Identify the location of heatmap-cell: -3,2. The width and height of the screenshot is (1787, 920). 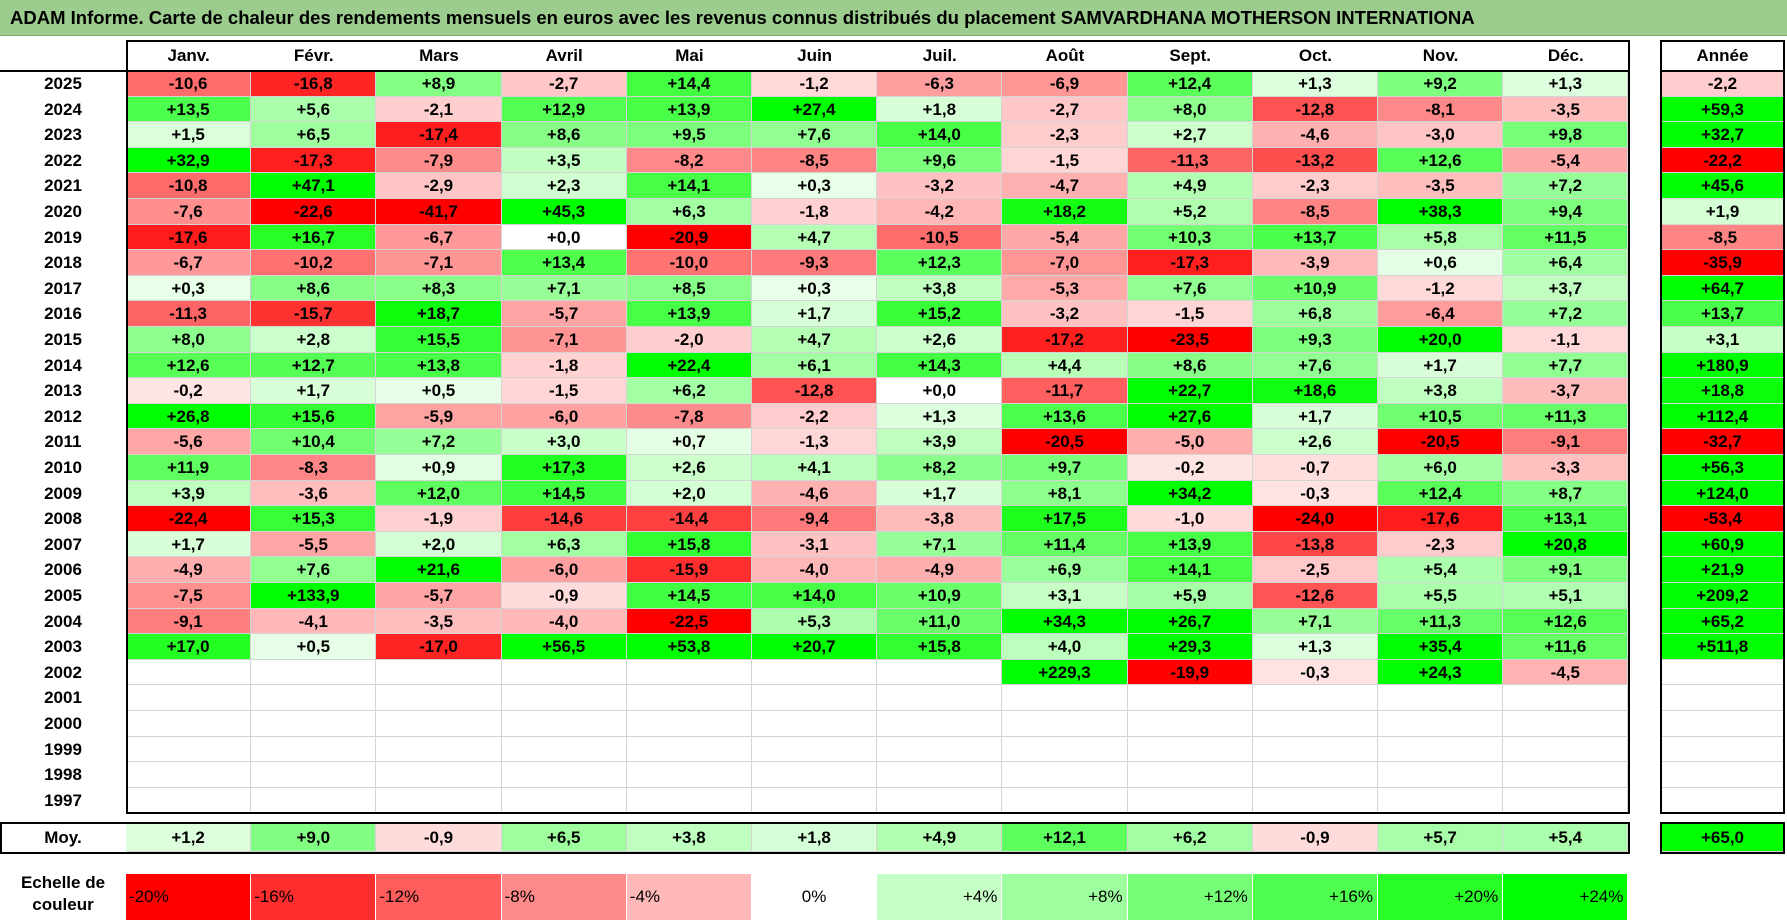
(940, 186).